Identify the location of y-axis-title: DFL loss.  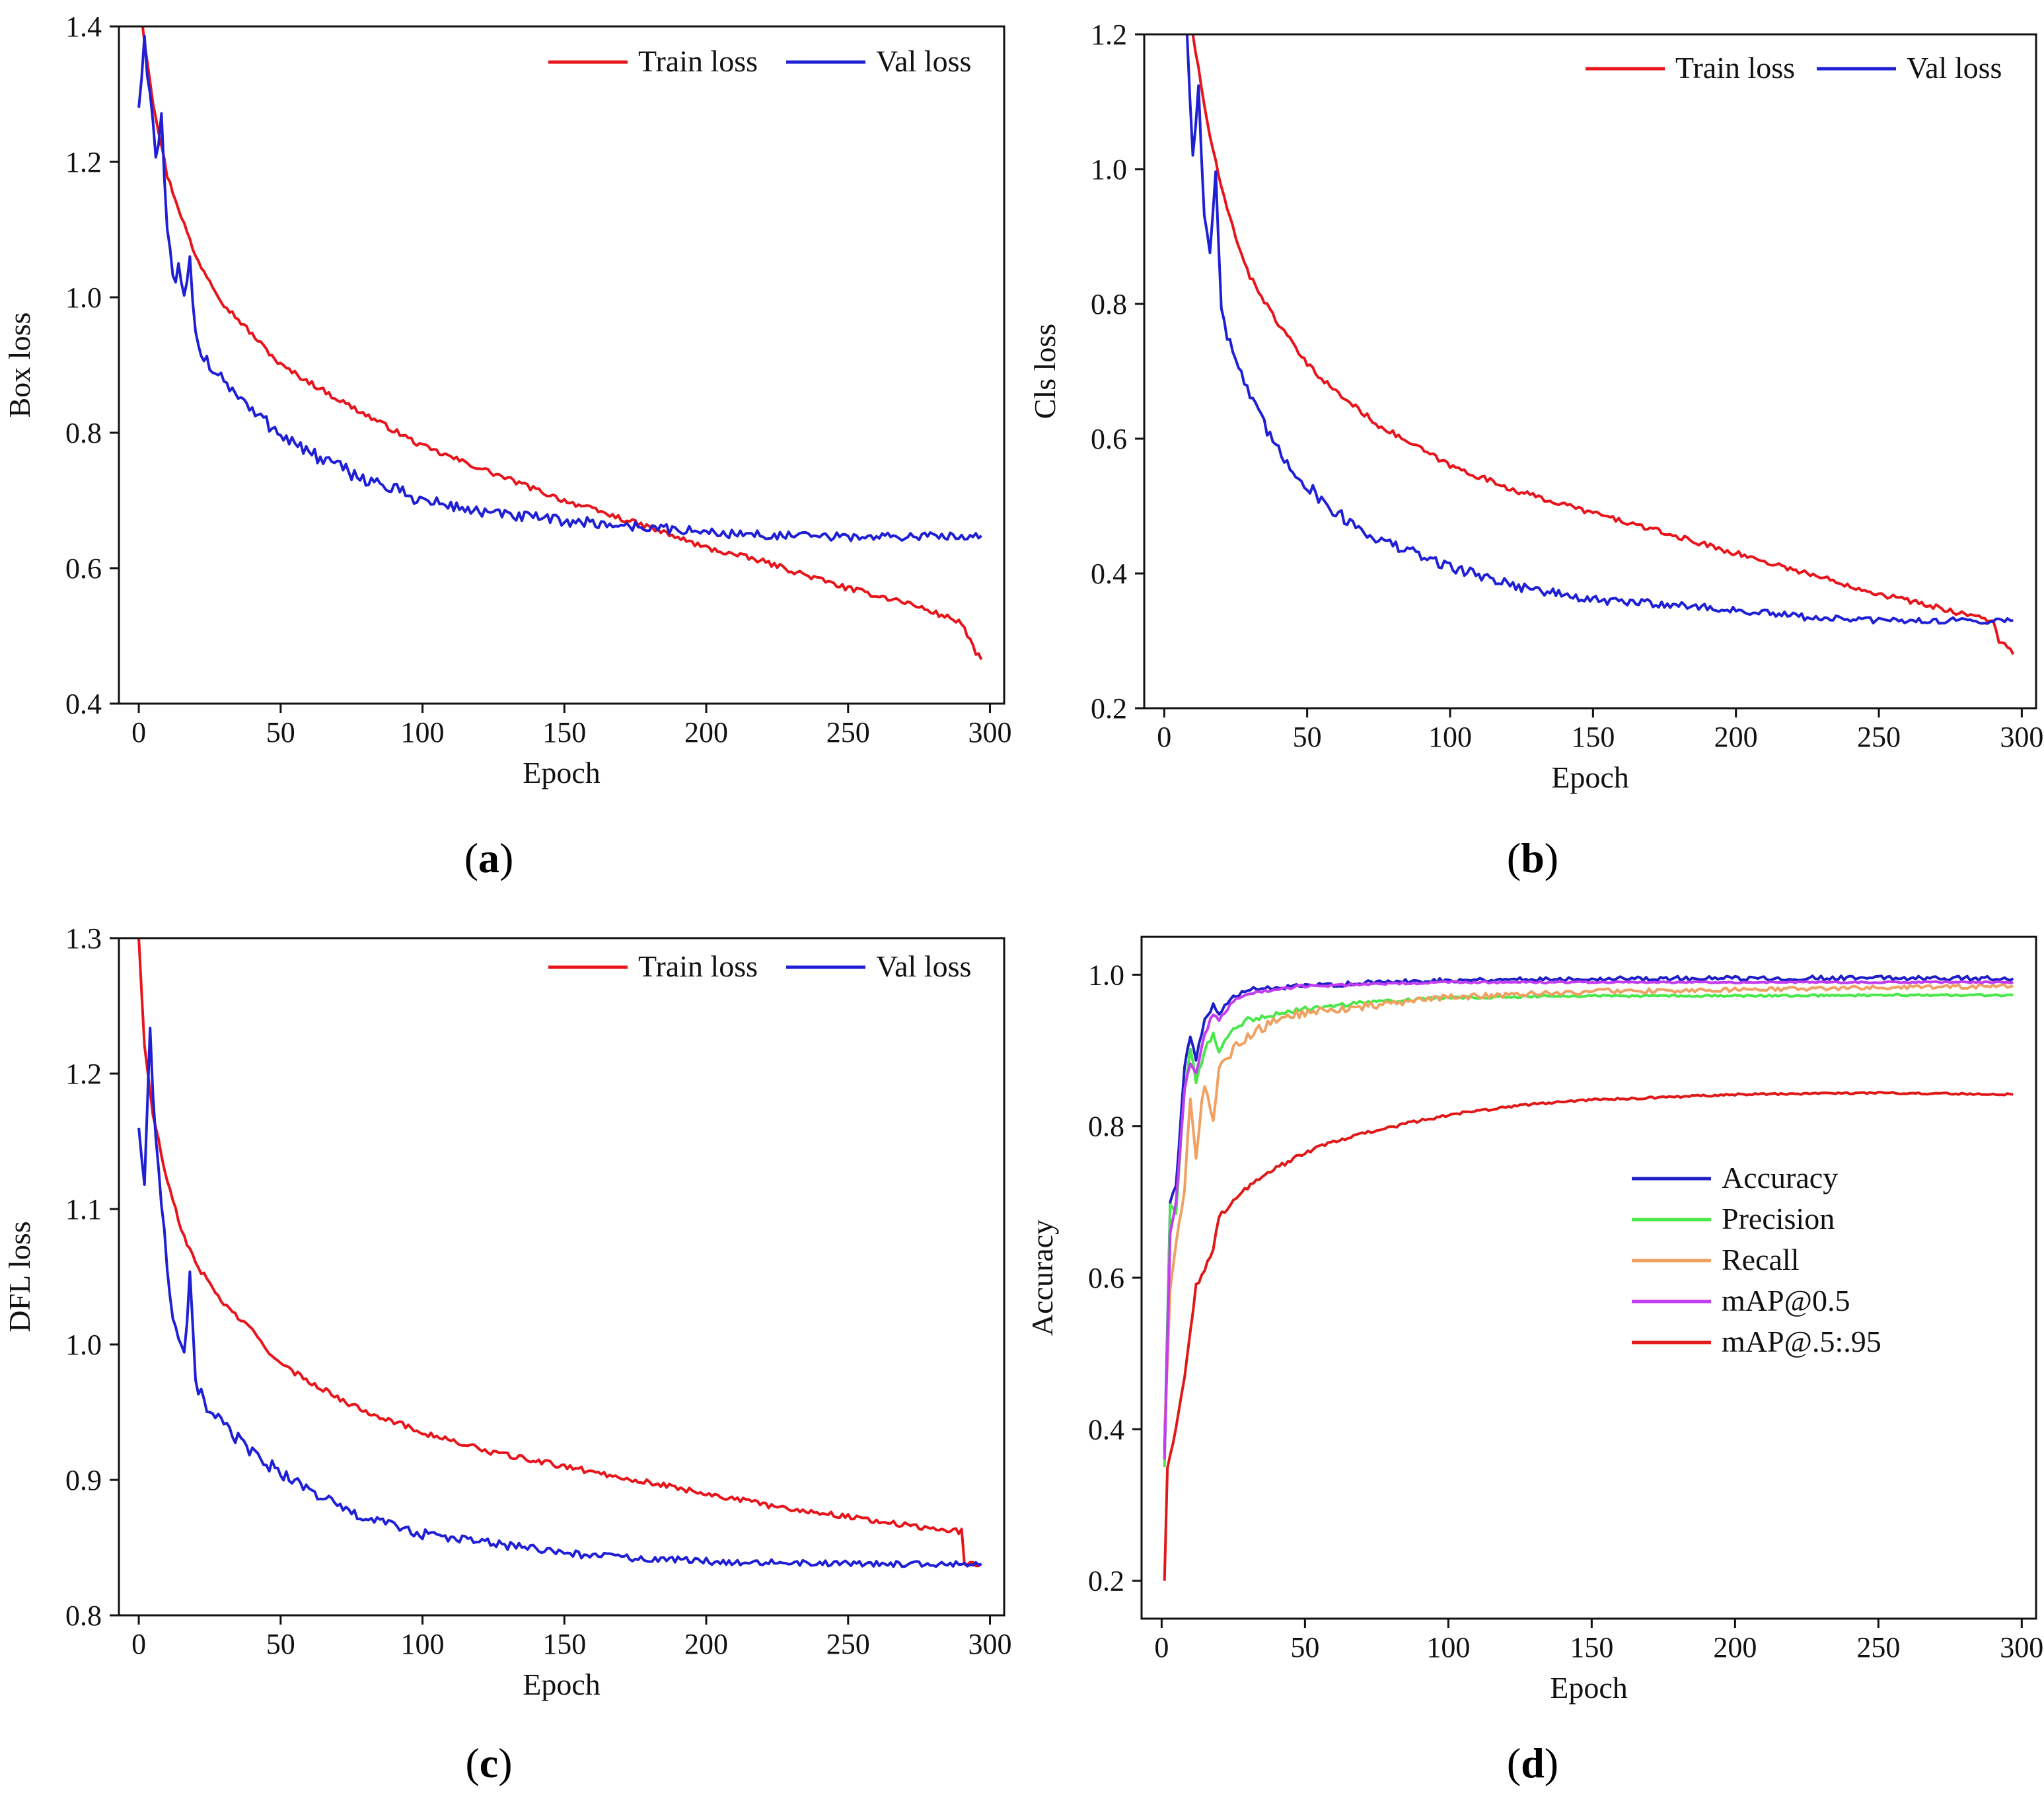
(19, 1276).